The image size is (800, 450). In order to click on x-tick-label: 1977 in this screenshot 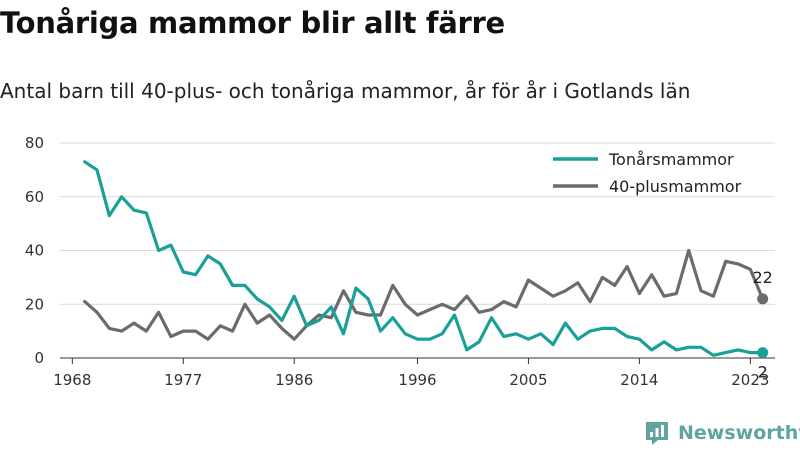, I will do `click(183, 380)`.